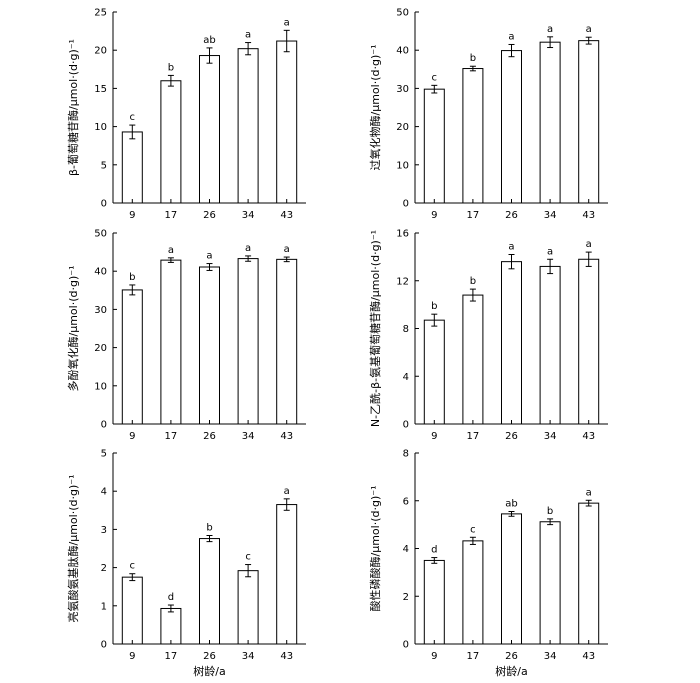 The height and width of the screenshot is (683, 700). I want to click on significance-letter: ab, so click(511, 503).